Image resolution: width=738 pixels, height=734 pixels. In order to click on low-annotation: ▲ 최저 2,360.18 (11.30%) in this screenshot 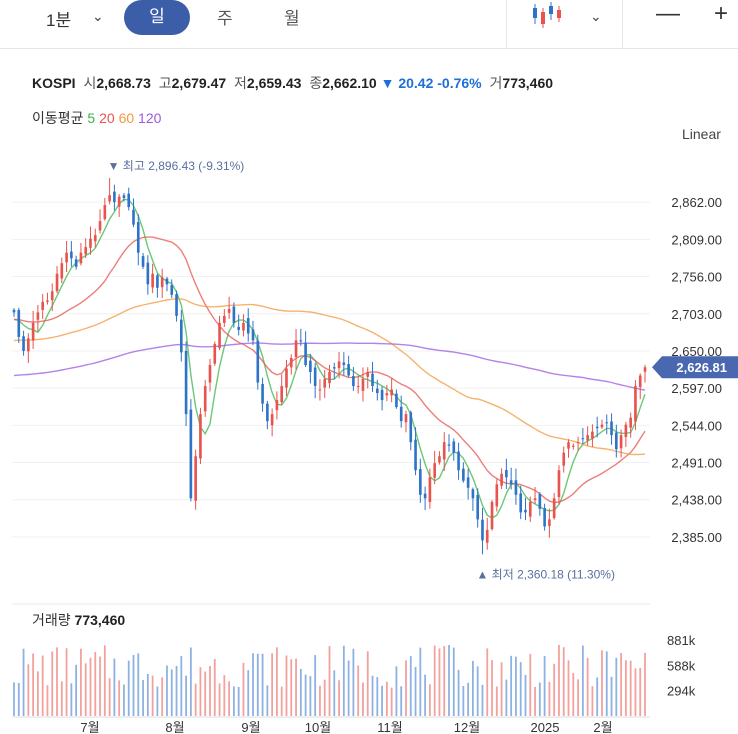, I will do `click(545, 574)`.